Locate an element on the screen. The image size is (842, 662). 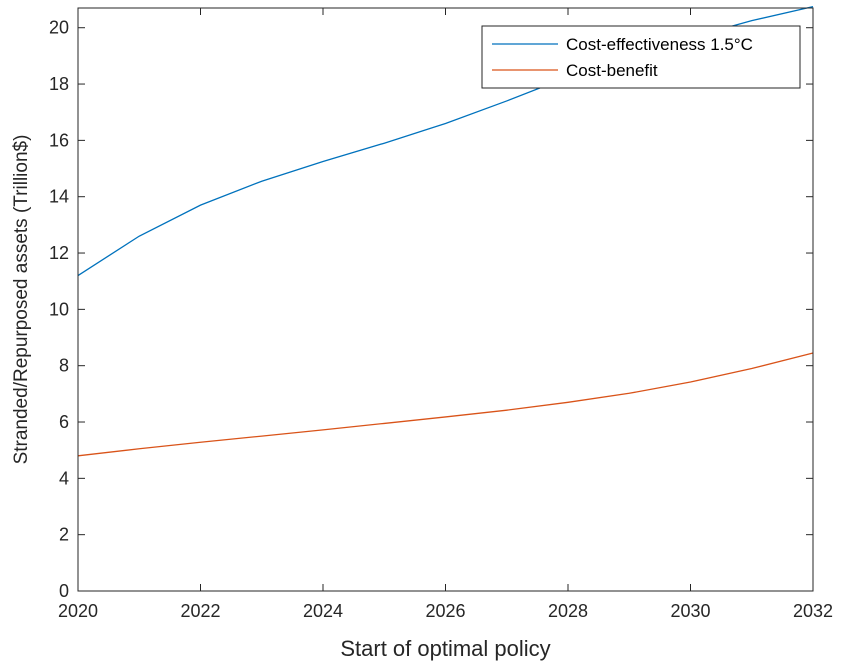
y-tick-label: 8 is located at coordinates (64, 366).